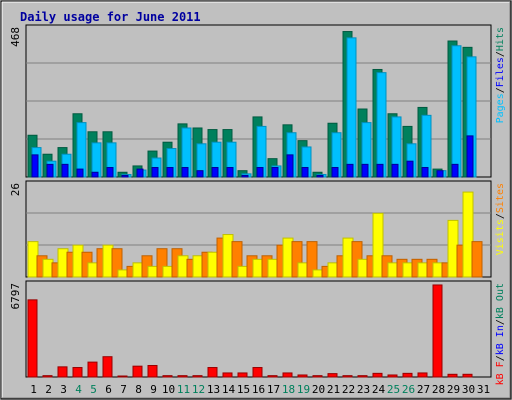  What do you see at coordinates (243, 389) in the screenshot?
I see `x-tick-label: 15` at bounding box center [243, 389].